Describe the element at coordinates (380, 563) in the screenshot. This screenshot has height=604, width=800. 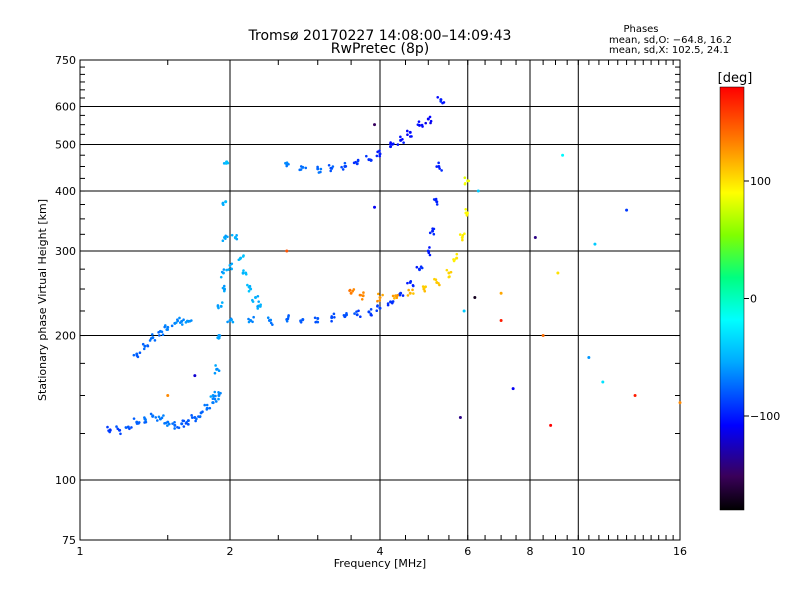
I see `x-axis-label: Frequency [MHz]` at that location.